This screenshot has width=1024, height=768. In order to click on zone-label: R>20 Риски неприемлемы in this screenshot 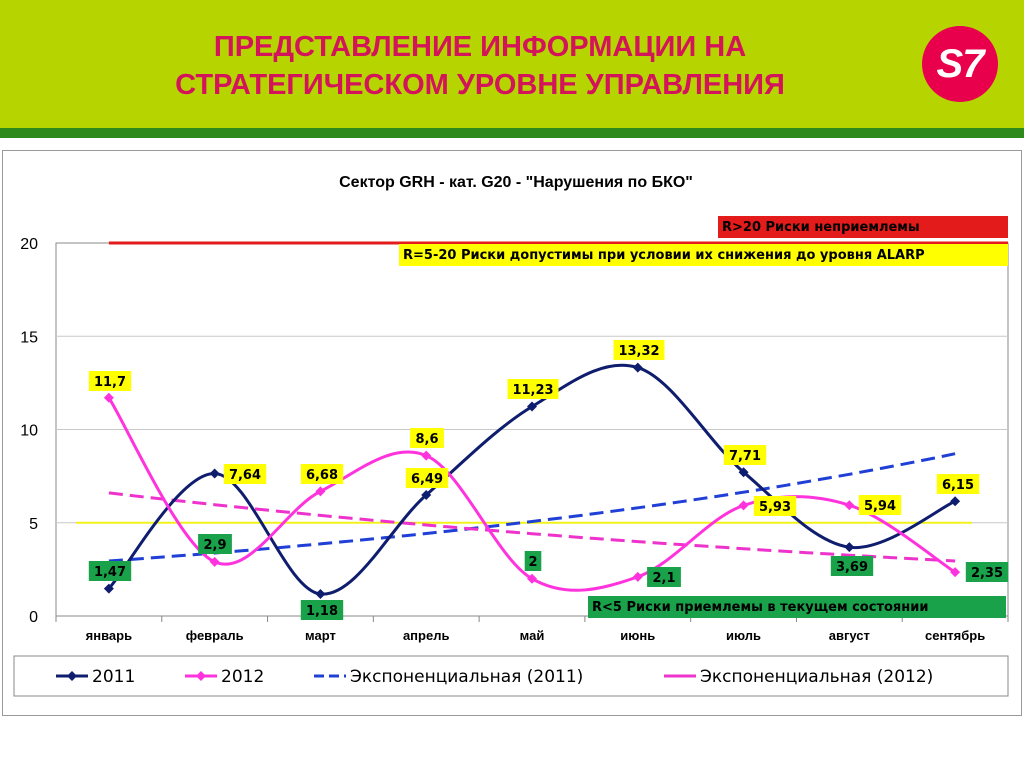, I will do `click(821, 227)`.